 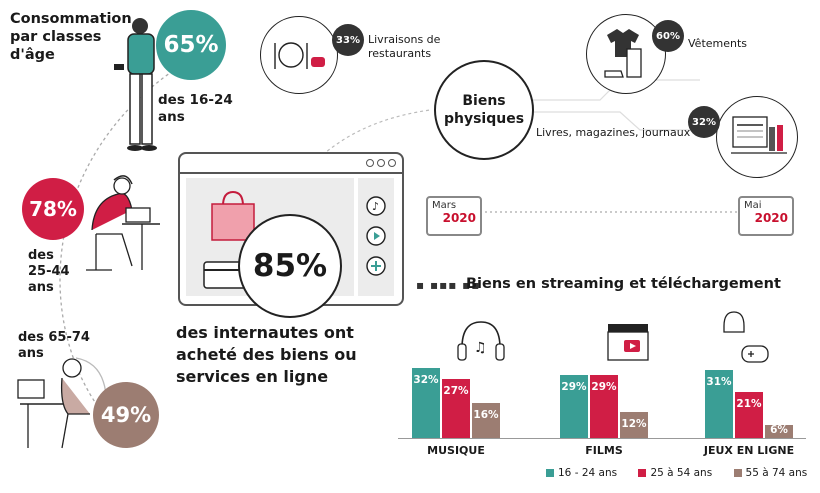 I want to click on newspaper-icon-circle, so click(x=757, y=137).